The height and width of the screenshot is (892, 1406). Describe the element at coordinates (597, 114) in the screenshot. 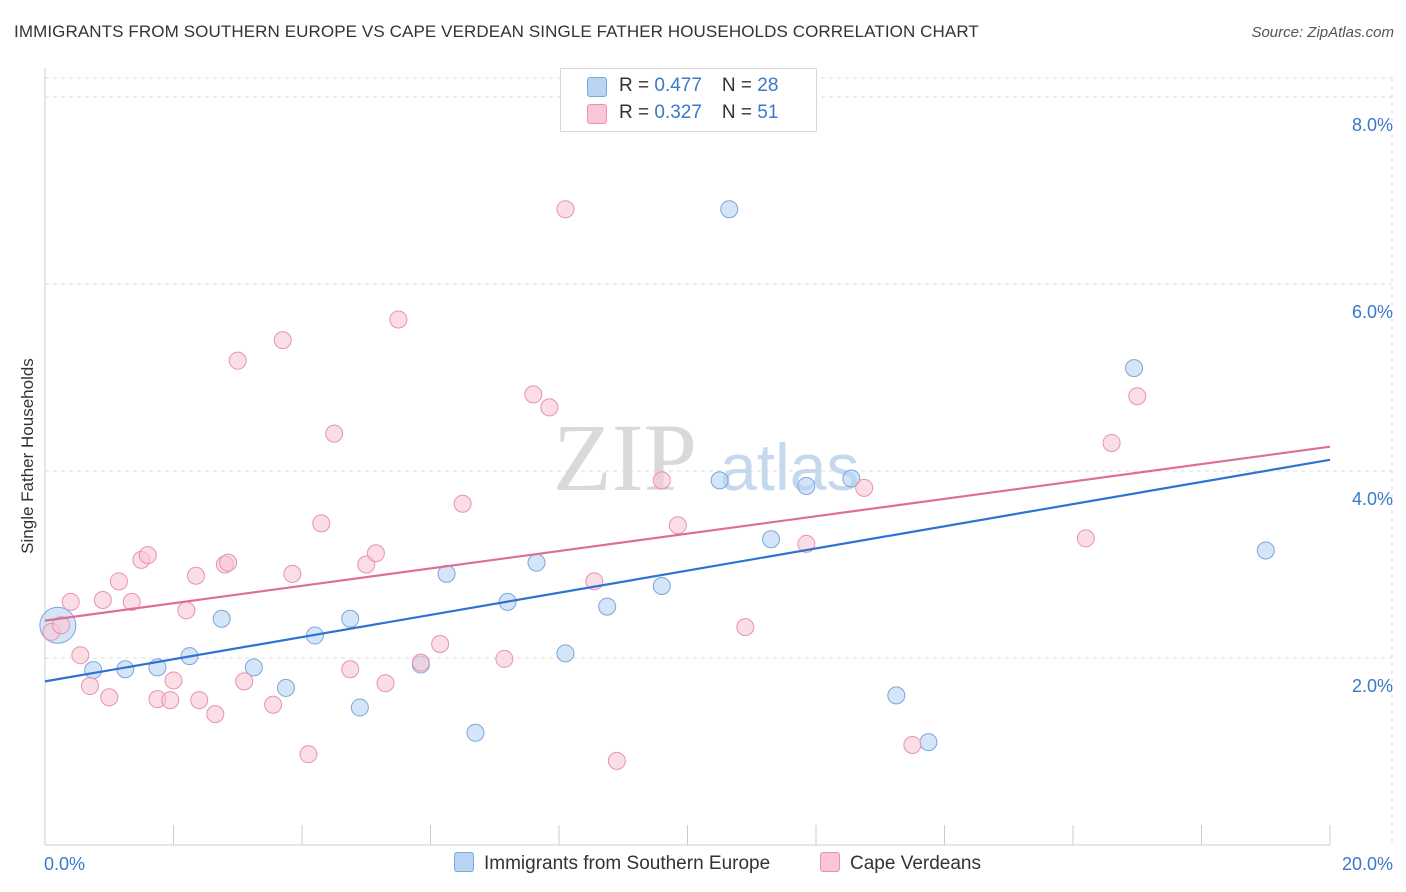

I see `legend-swatch-pink` at that location.